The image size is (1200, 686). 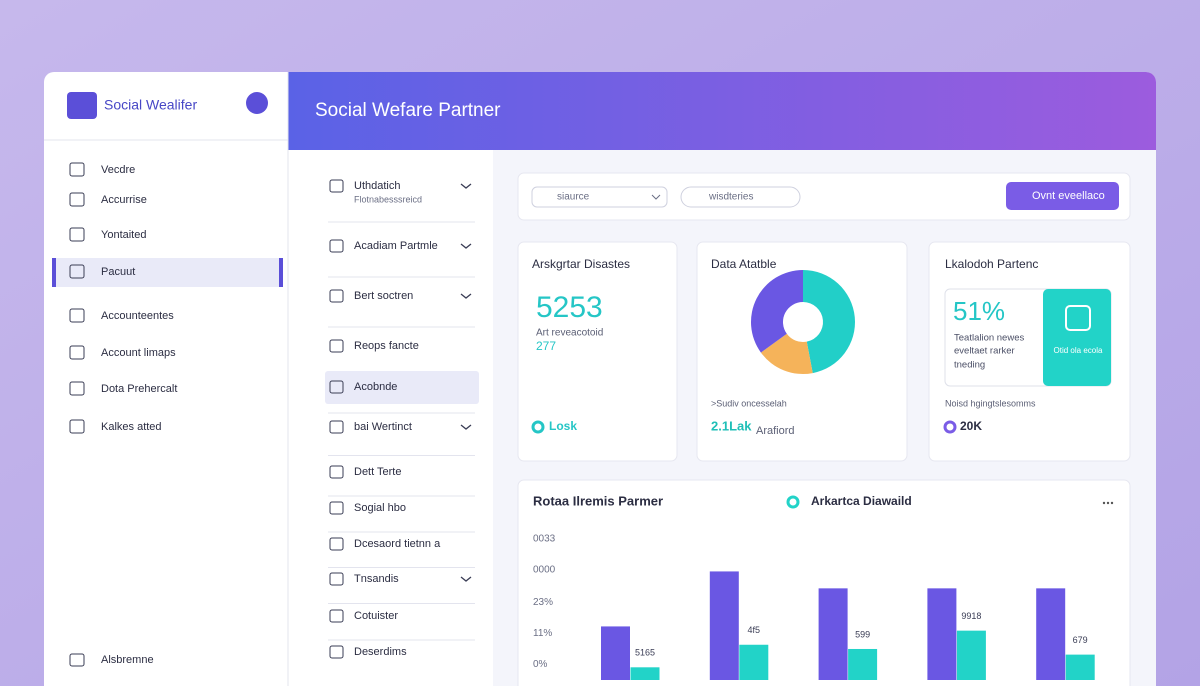 What do you see at coordinates (124, 200) in the screenshot?
I see `nav-item: Accurrise` at bounding box center [124, 200].